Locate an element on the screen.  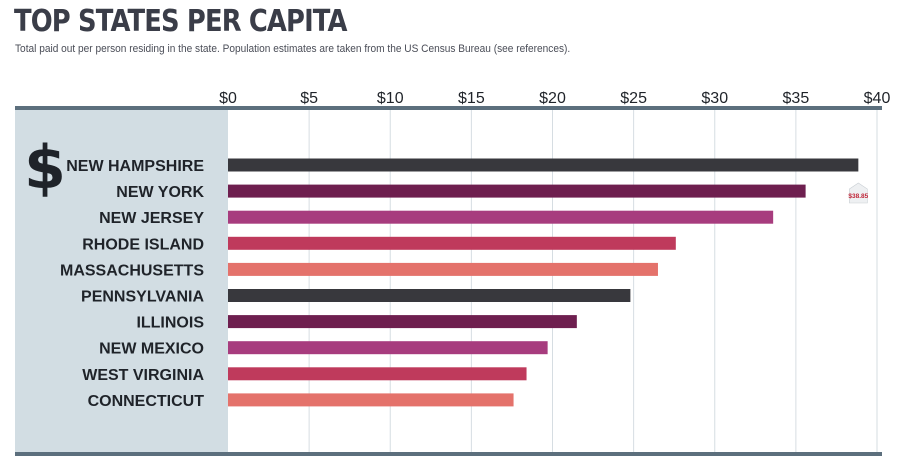
x-tick-label: $20 is located at coordinates (552, 98).